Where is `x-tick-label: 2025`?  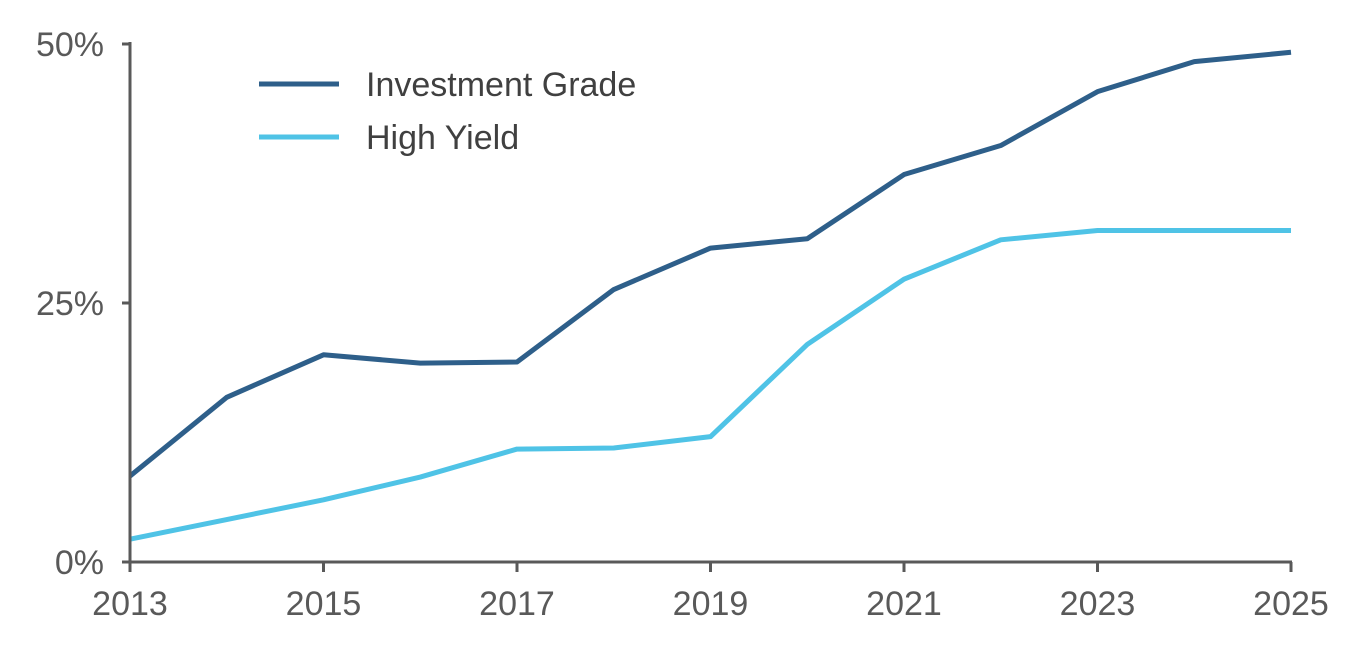 x-tick-label: 2025 is located at coordinates (1291, 604).